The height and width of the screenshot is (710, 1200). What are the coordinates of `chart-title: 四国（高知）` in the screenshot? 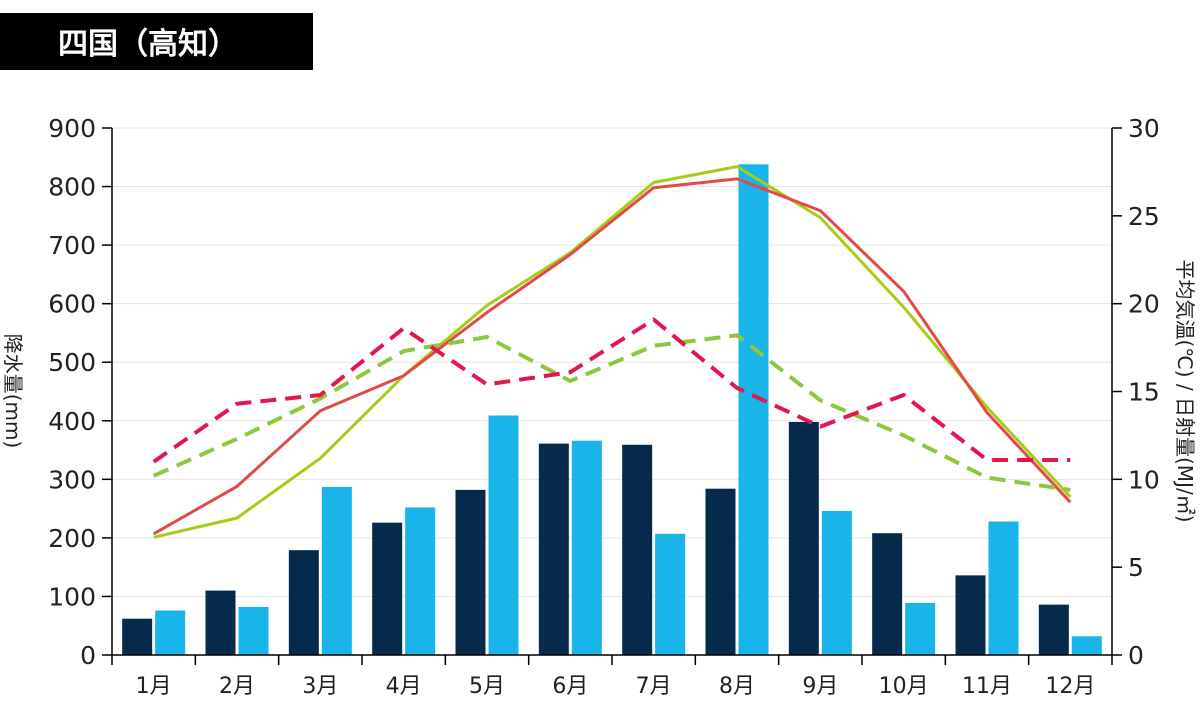 It's located at (148, 44).